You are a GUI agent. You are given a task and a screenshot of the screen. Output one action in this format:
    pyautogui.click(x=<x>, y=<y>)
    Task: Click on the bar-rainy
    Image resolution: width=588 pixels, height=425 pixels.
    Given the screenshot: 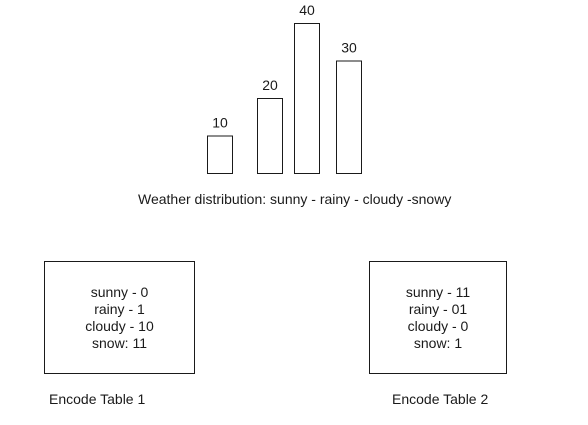 What is the action you would take?
    pyautogui.click(x=270, y=136)
    